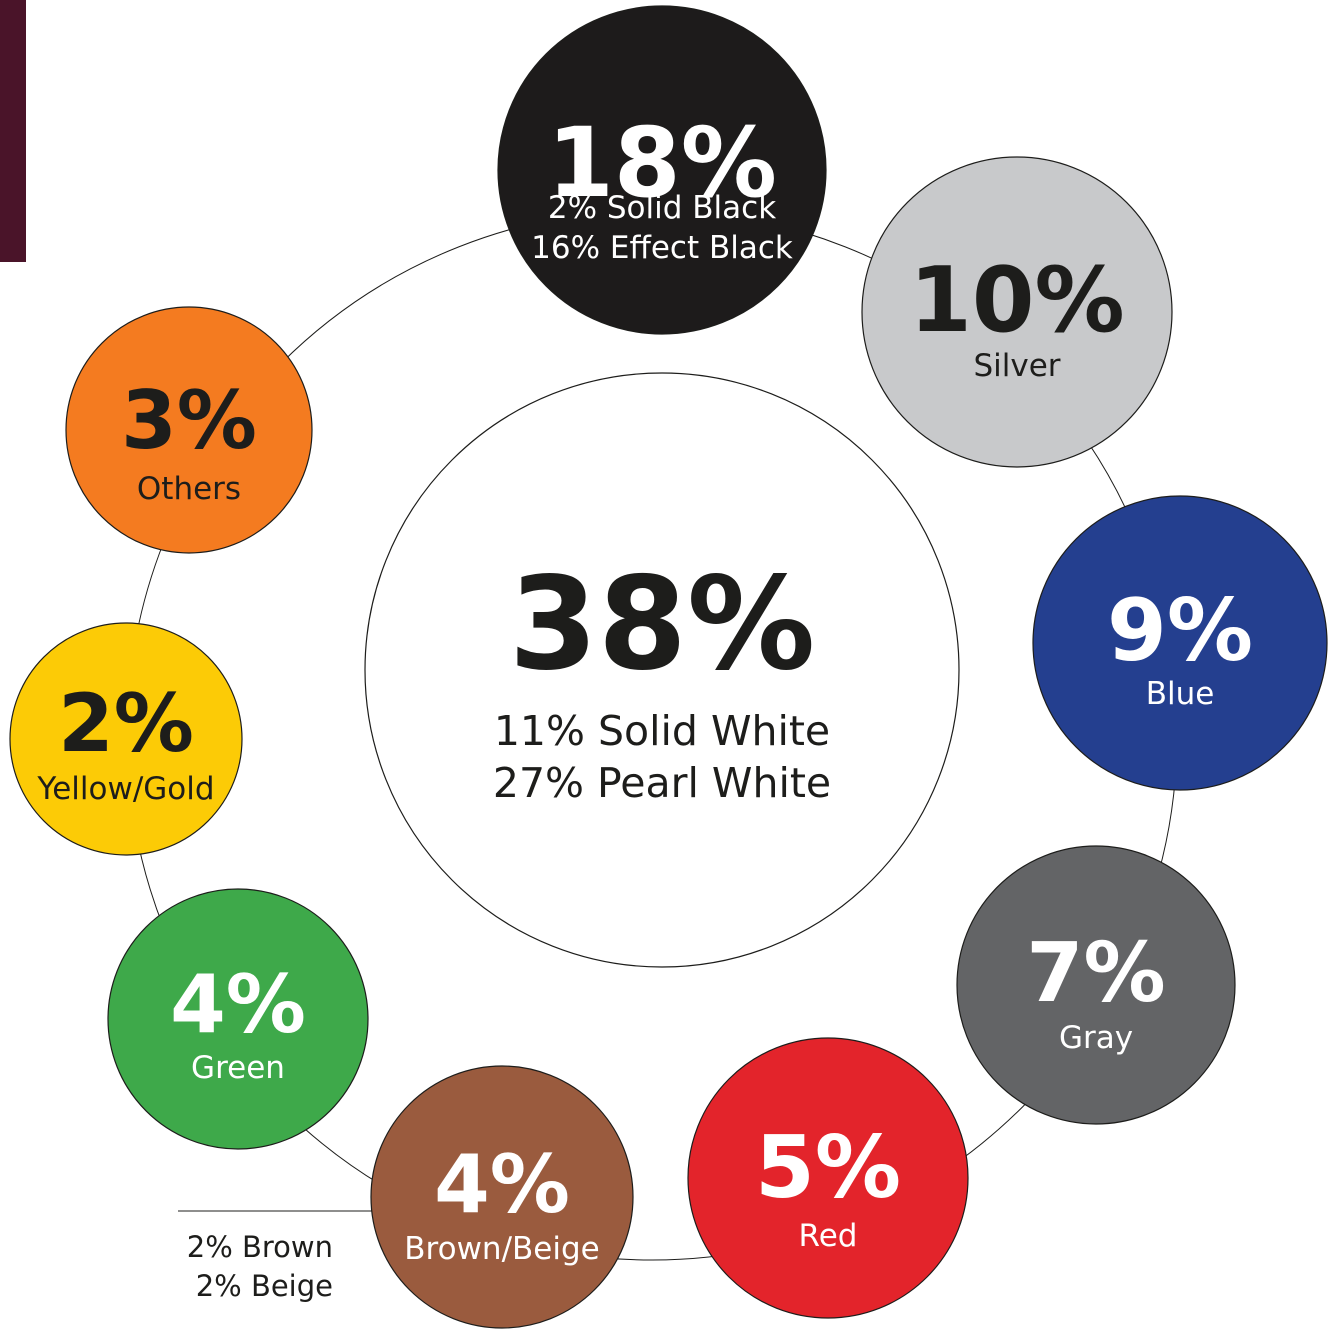 The image size is (1331, 1333). What do you see at coordinates (126, 723) in the screenshot?
I see `yellow-gold-percent-label: 2%` at bounding box center [126, 723].